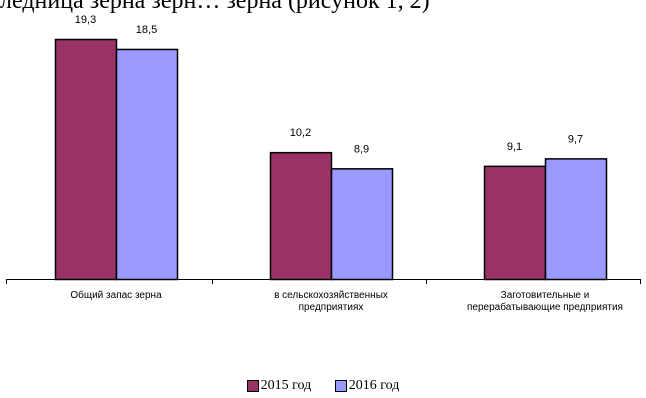  I want to click on data-label-2-2: 8,9, so click(361, 149).